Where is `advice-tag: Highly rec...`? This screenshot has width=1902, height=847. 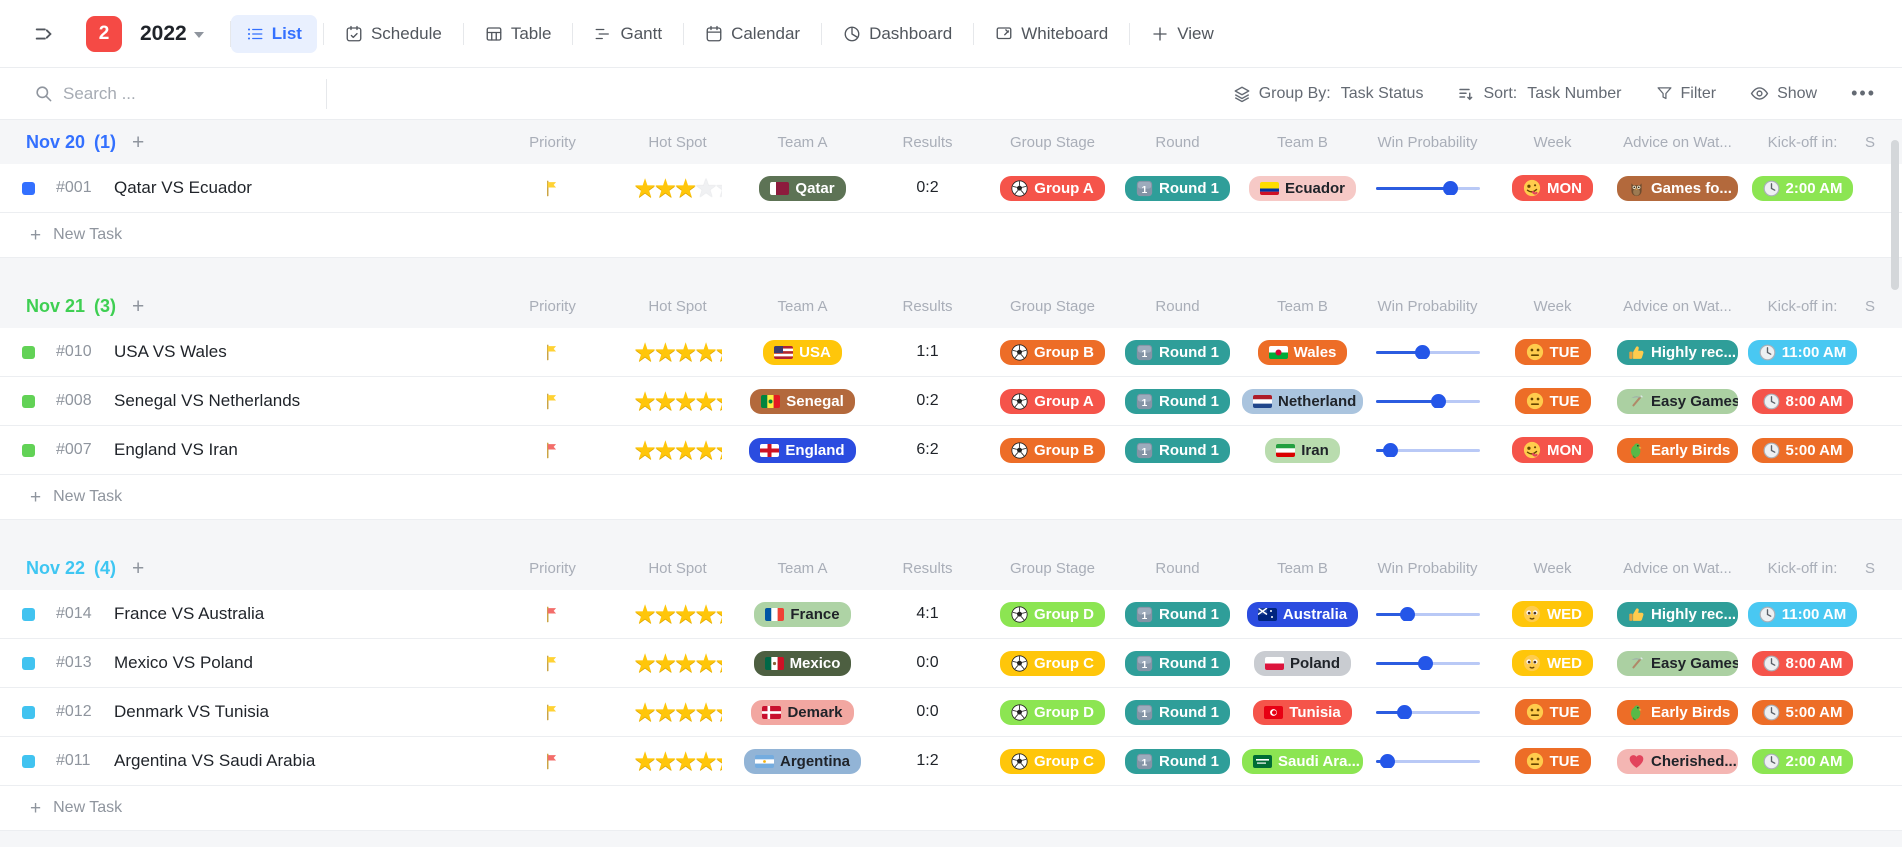 advice-tag: Highly rec... is located at coordinates (1677, 614).